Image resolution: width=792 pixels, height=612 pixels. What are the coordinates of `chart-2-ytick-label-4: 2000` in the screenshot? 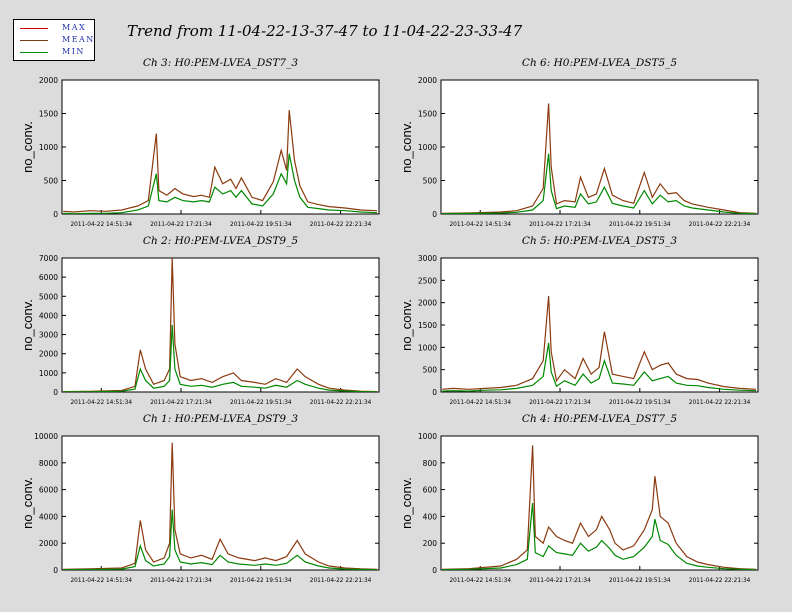 It's located at (427, 80).